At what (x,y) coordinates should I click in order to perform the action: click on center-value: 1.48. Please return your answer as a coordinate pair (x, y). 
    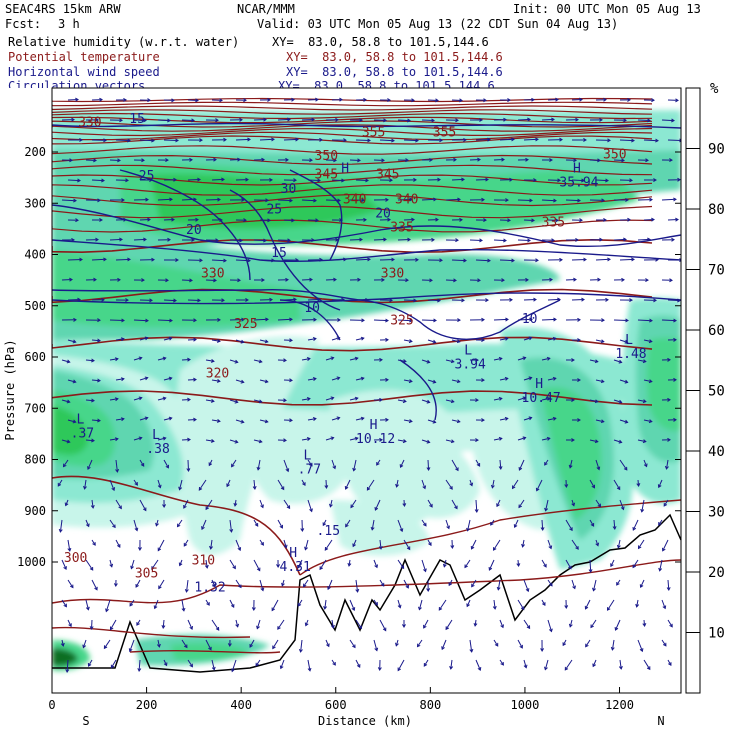
    Looking at the image, I should click on (630, 354).